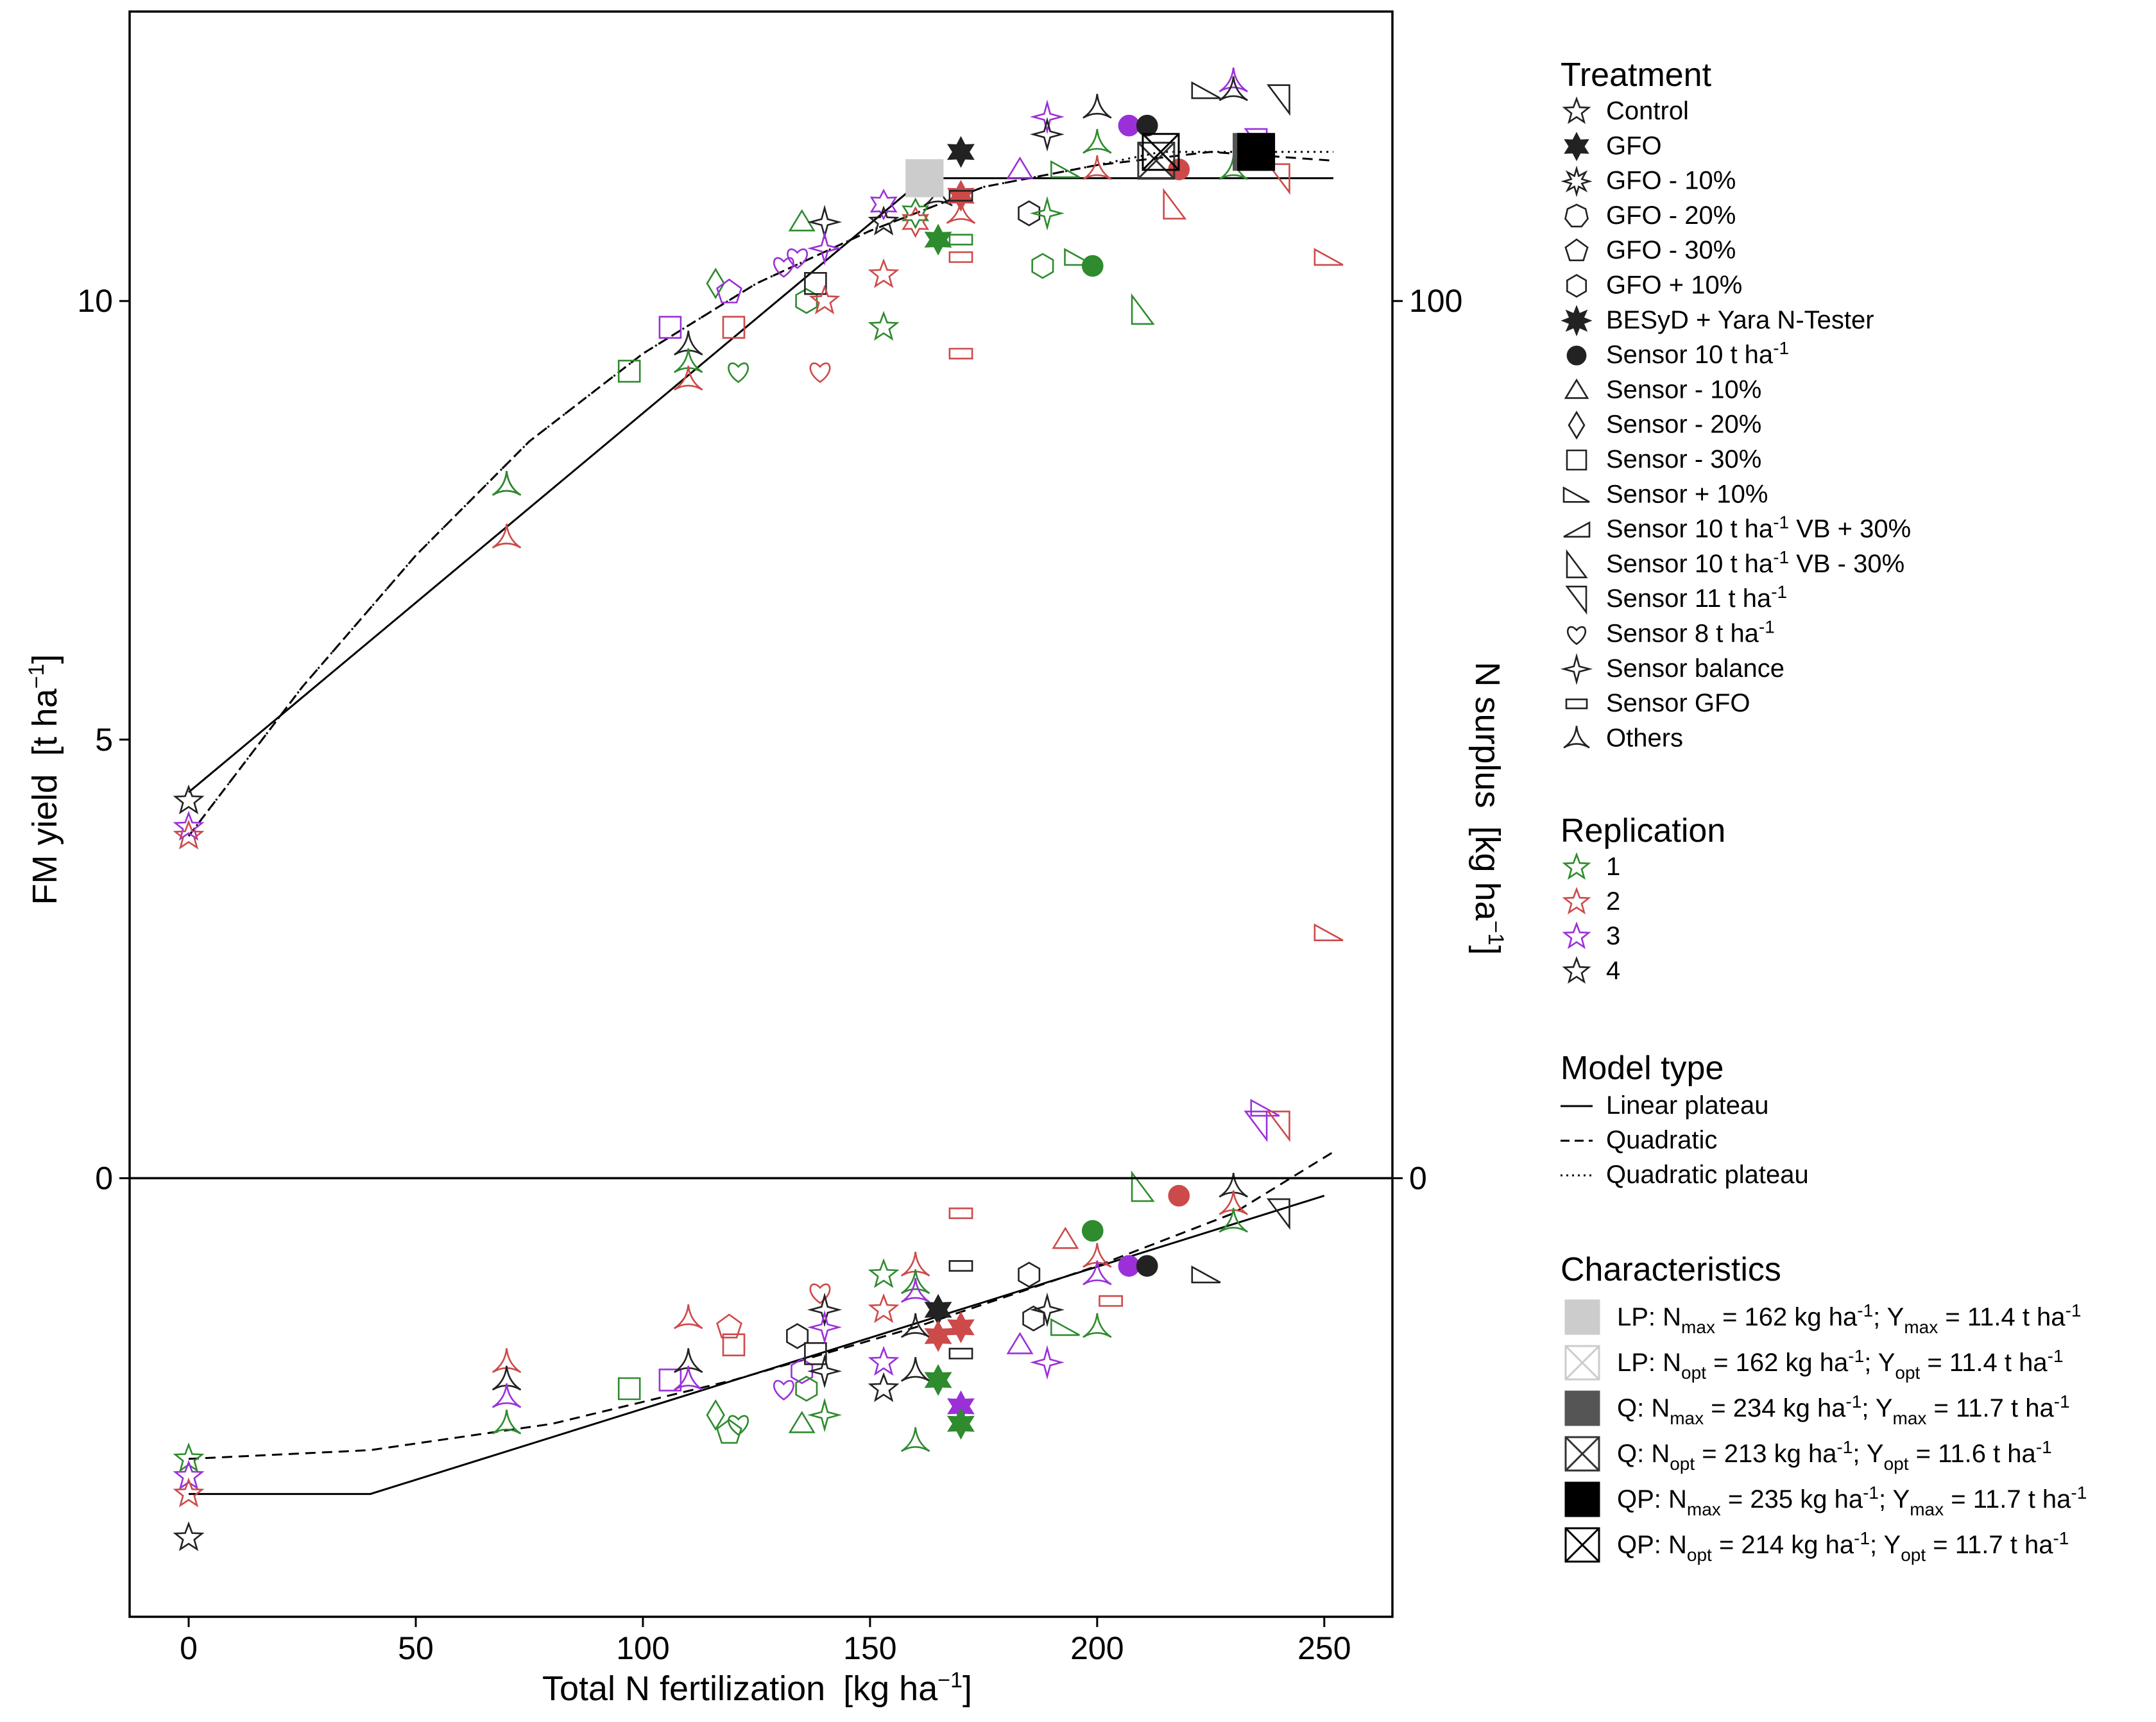  Describe the element at coordinates (1582, 1317) in the screenshot. I see `legend-char-key-lp_max` at that location.